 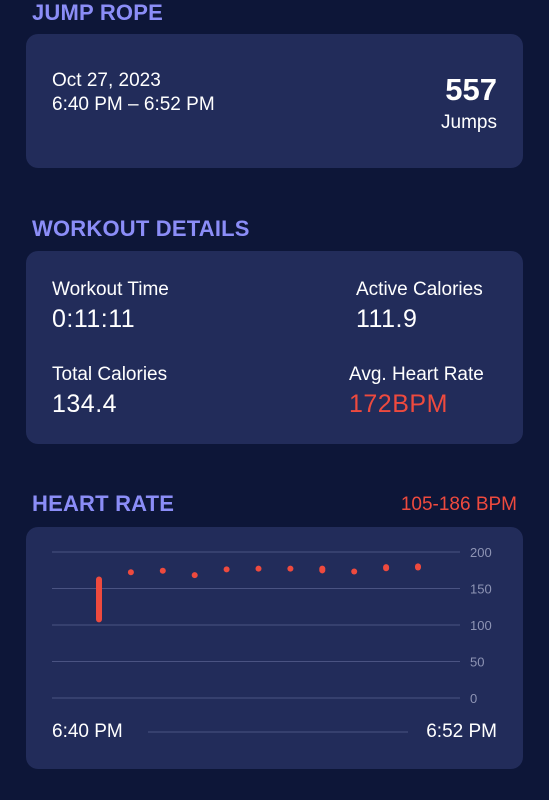 What do you see at coordinates (419, 289) in the screenshot?
I see `active-calories-label: Active Calories` at bounding box center [419, 289].